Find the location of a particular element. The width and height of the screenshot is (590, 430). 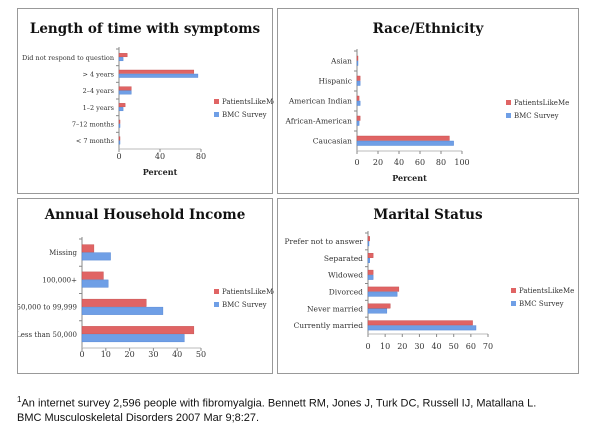

category-label: Caucasian is located at coordinates (332, 141).